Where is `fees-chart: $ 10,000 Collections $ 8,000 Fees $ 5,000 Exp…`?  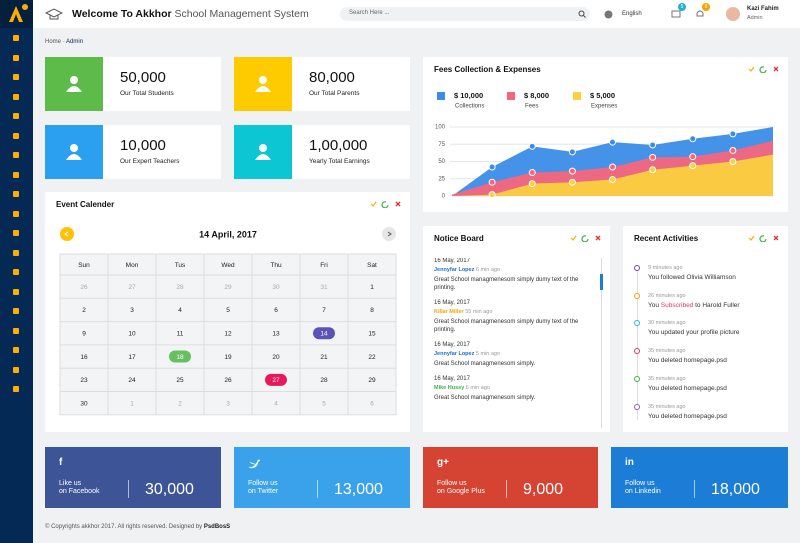
fees-chart: $ 10,000 Collections $ 8,000 Fees $ 5,000 Exp… is located at coordinates (604, 145).